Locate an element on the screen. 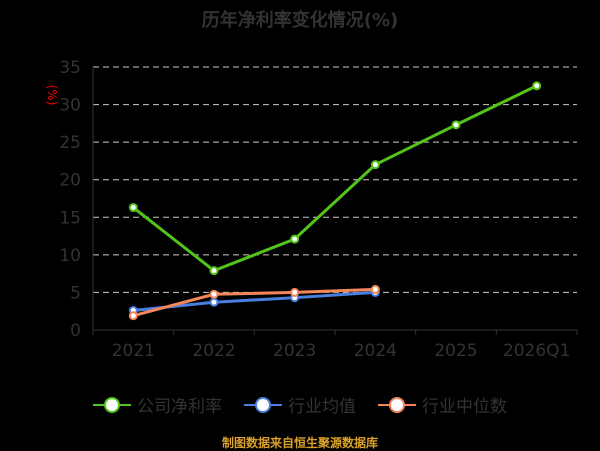 The height and width of the screenshot is (451, 600). legend-item: 公司净利率 is located at coordinates (157, 404).